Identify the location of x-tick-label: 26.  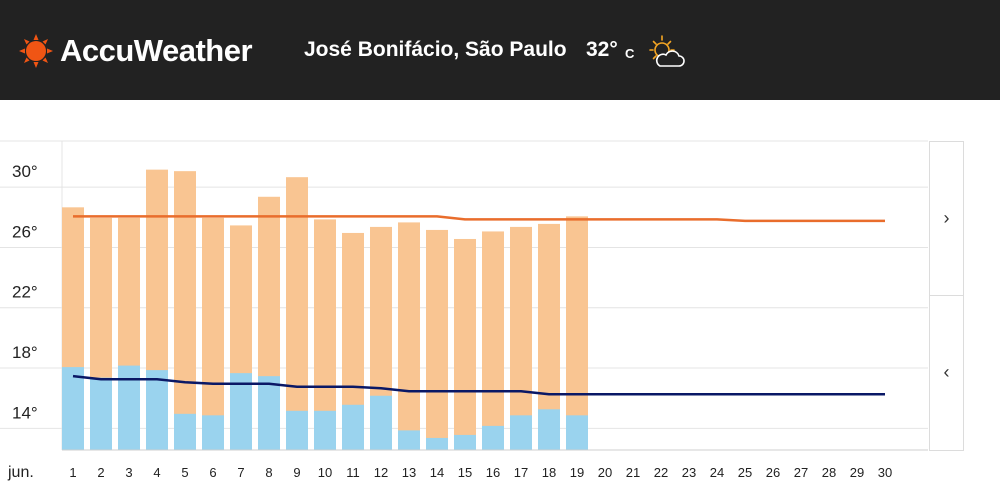
(773, 472).